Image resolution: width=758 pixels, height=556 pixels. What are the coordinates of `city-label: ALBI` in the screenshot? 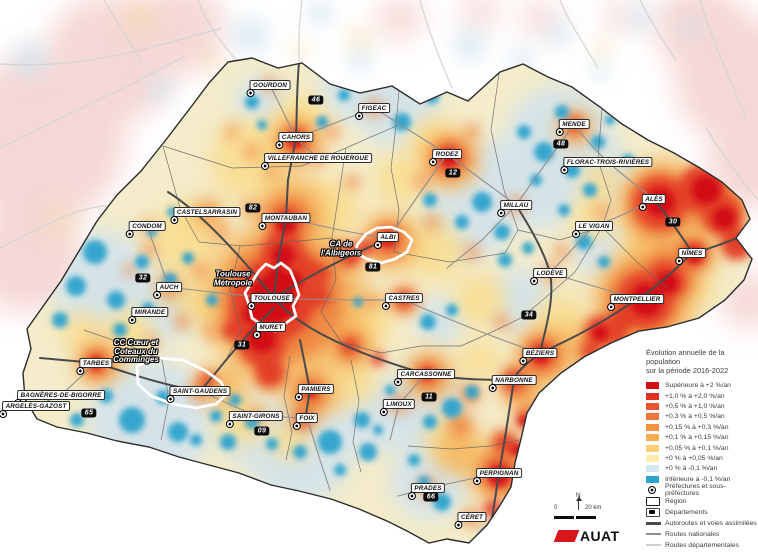 It's located at (386, 240).